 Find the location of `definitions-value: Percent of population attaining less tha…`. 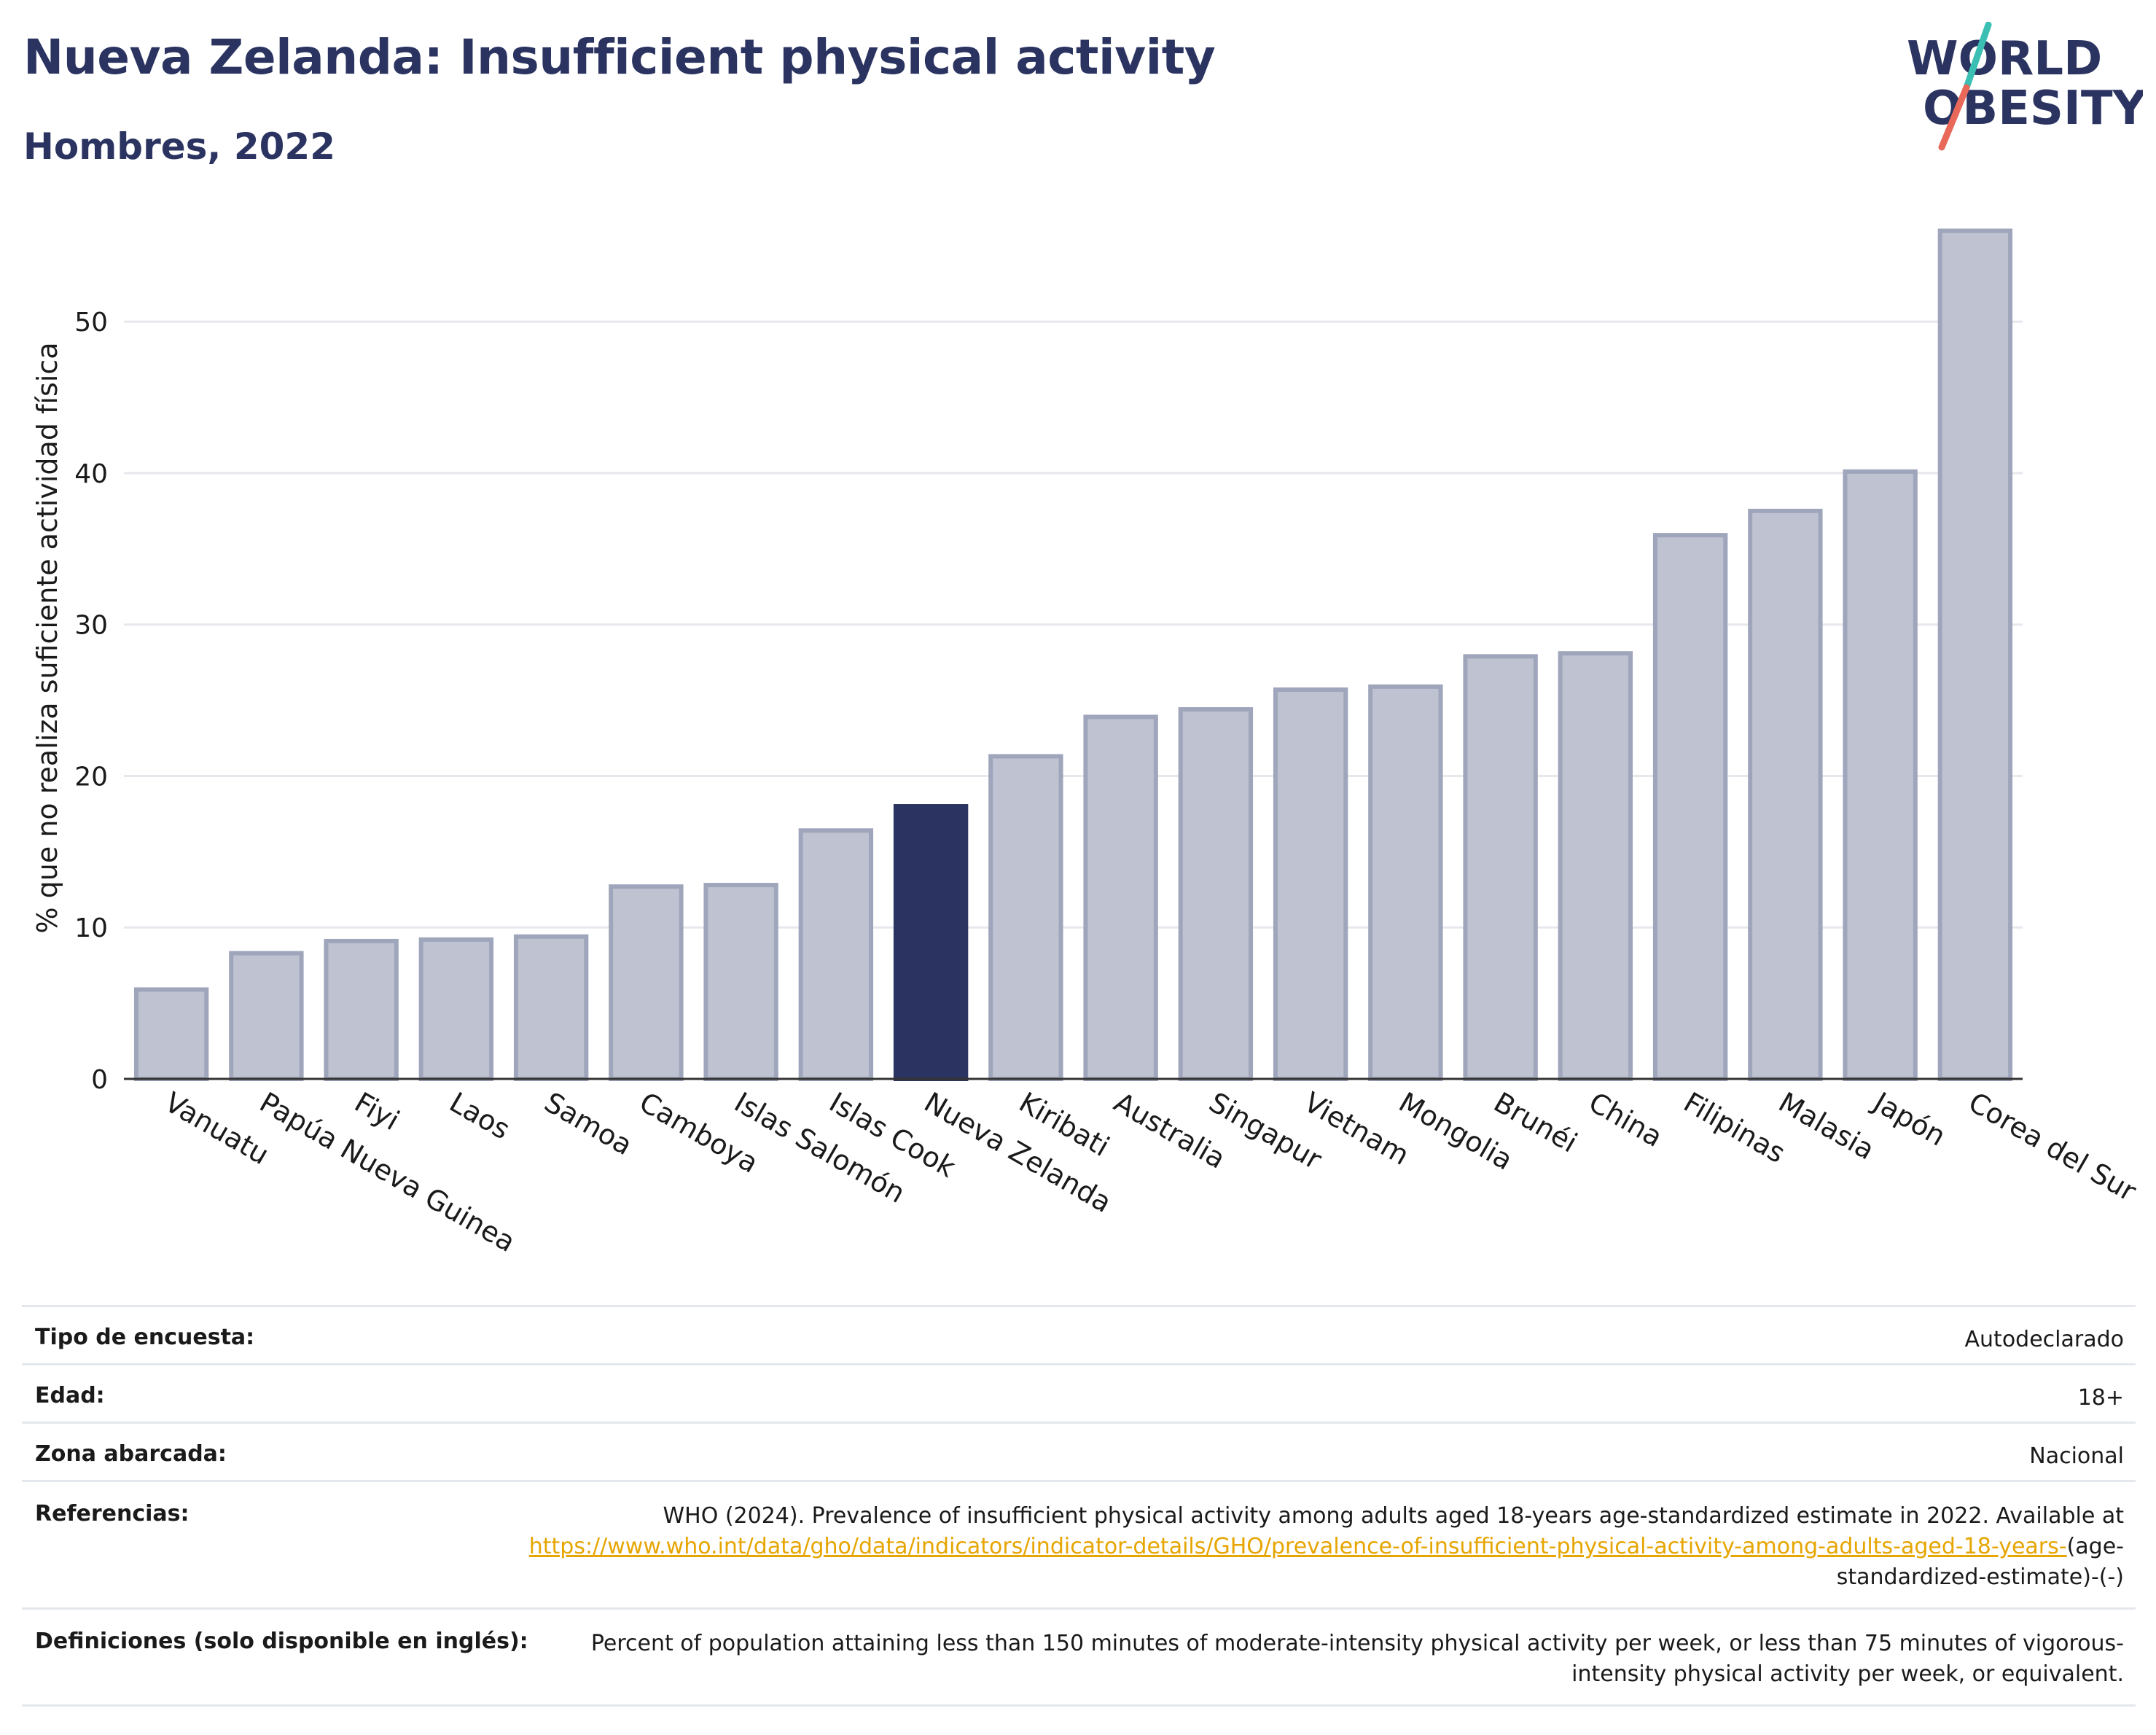

definitions-value: Percent of population attaining less tha… is located at coordinates (1332, 1657).